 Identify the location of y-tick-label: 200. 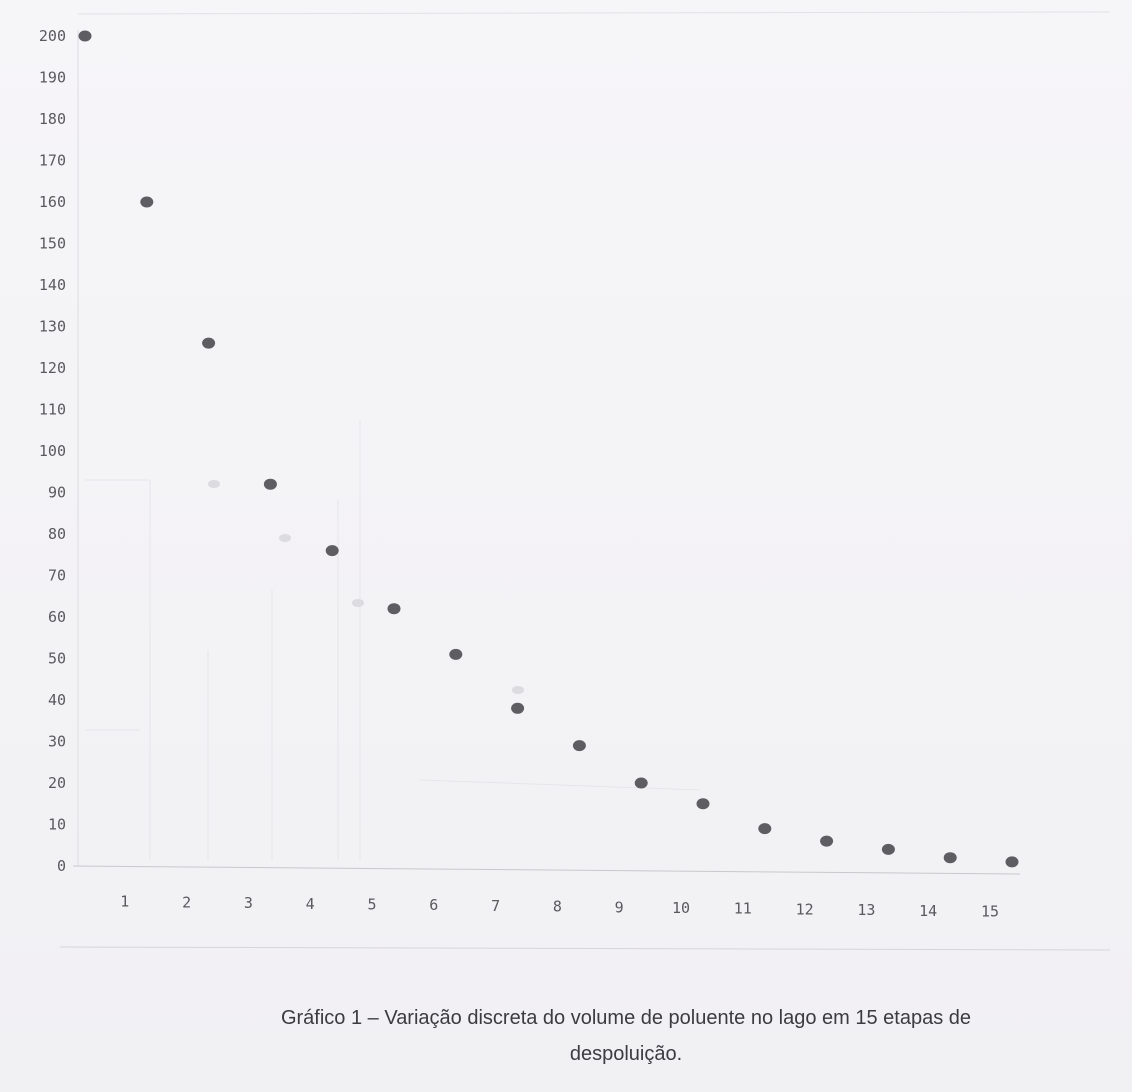
(52, 36).